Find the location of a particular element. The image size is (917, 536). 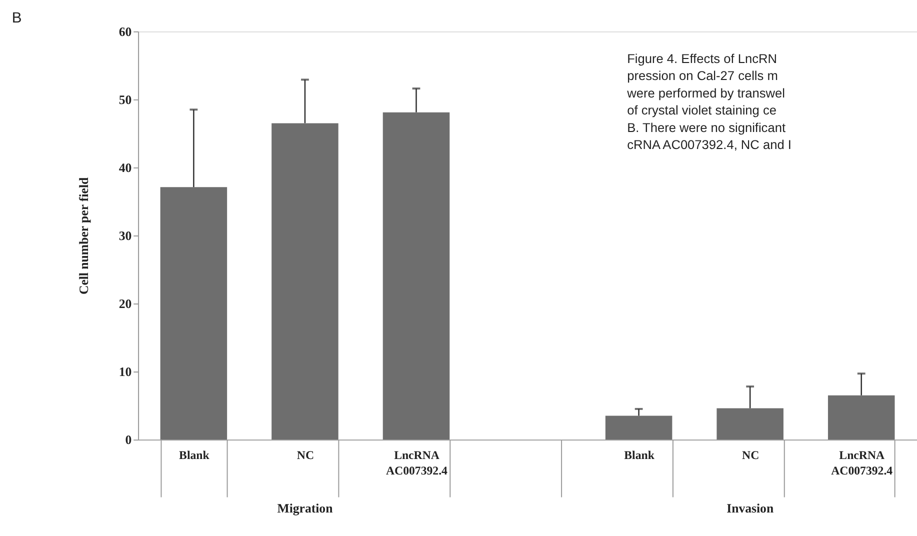

y-axis-title: Cell number per field is located at coordinates (84, 236).